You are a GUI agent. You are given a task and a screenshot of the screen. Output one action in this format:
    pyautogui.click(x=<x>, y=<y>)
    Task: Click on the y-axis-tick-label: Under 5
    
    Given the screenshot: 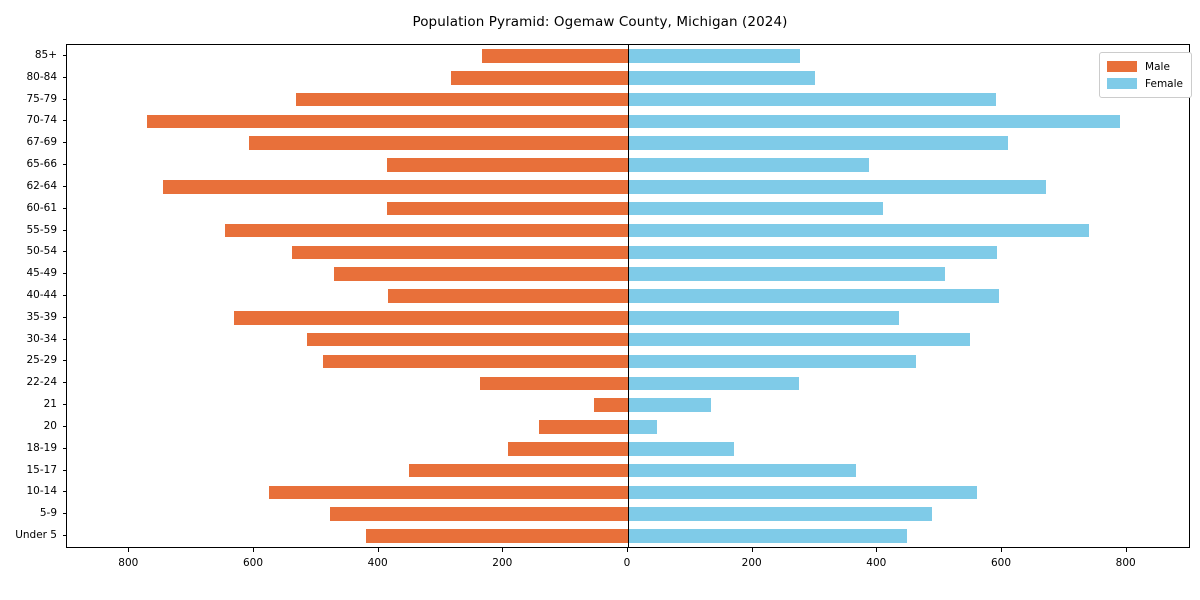 What is the action you would take?
    pyautogui.click(x=36, y=535)
    